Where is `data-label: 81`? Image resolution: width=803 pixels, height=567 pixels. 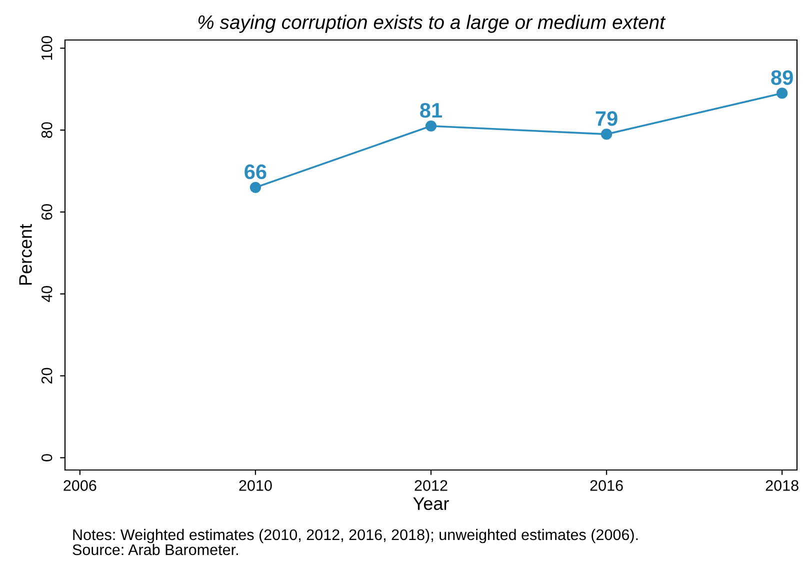 data-label: 81 is located at coordinates (431, 110).